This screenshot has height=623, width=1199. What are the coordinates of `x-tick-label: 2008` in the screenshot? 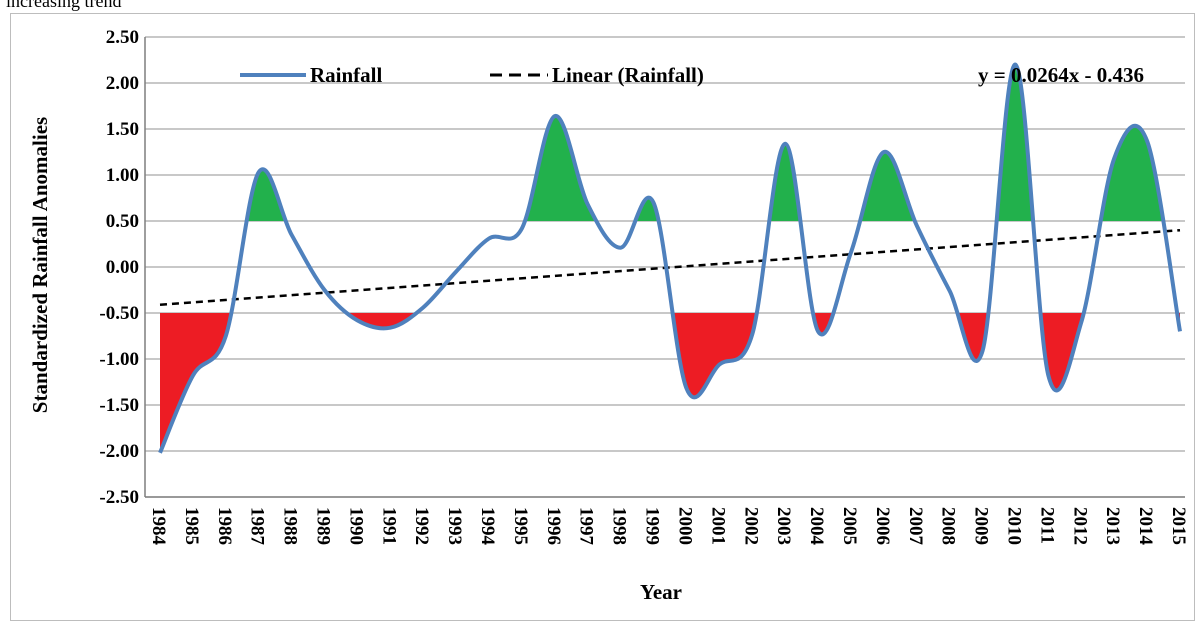 It's located at (948, 526).